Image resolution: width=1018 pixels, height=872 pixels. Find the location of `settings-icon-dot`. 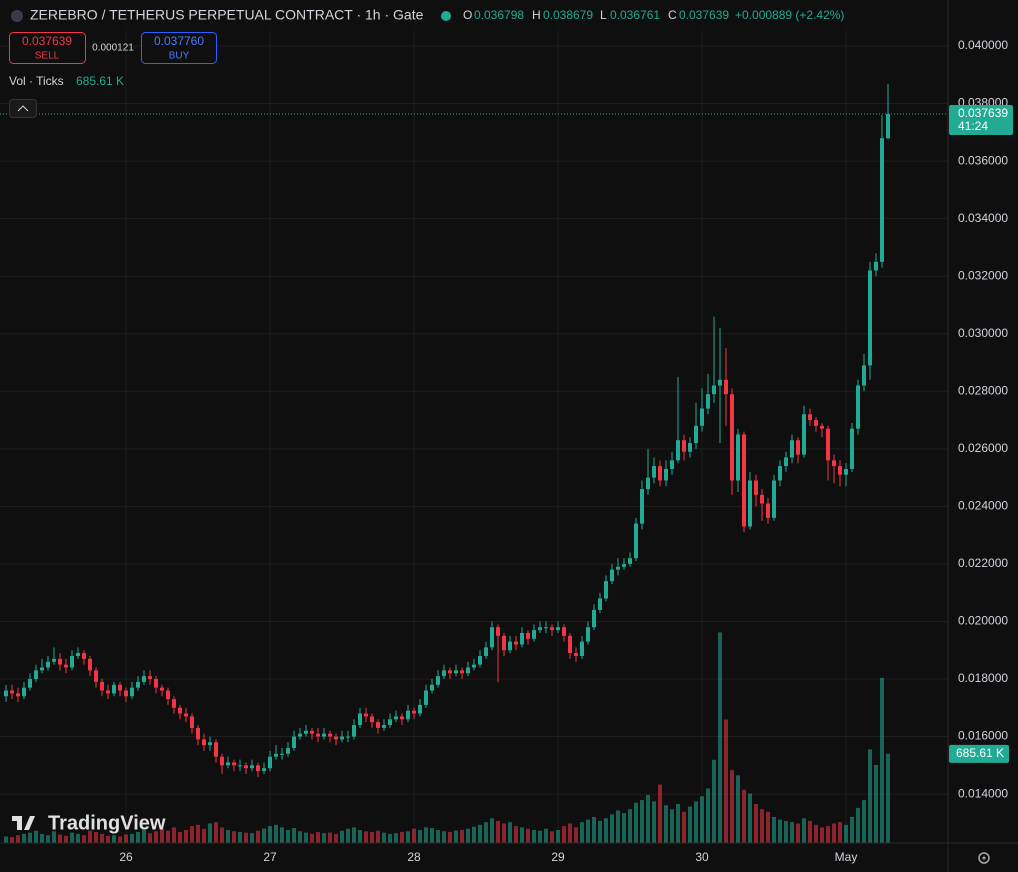

settings-icon-dot is located at coordinates (984, 858).